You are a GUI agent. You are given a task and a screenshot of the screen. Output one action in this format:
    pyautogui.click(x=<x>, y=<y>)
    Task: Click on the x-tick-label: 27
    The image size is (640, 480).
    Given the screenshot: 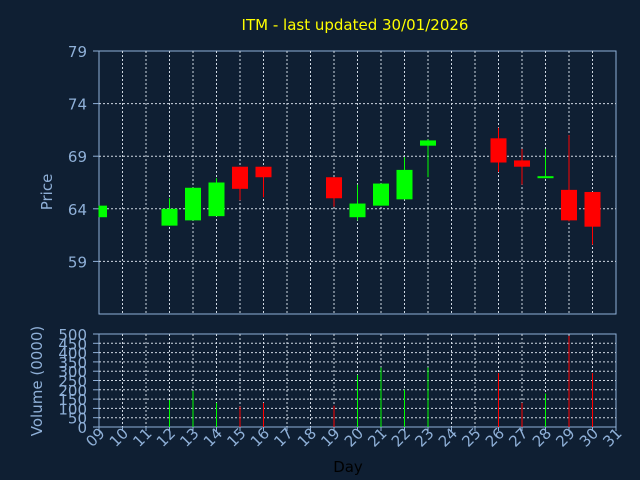 What is the action you would take?
    pyautogui.click(x=518, y=437)
    